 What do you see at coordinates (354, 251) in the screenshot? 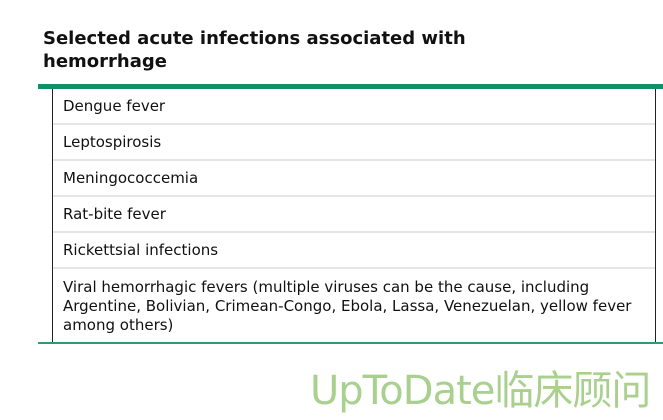
I see `table-row: Rickettsial infections` at bounding box center [354, 251].